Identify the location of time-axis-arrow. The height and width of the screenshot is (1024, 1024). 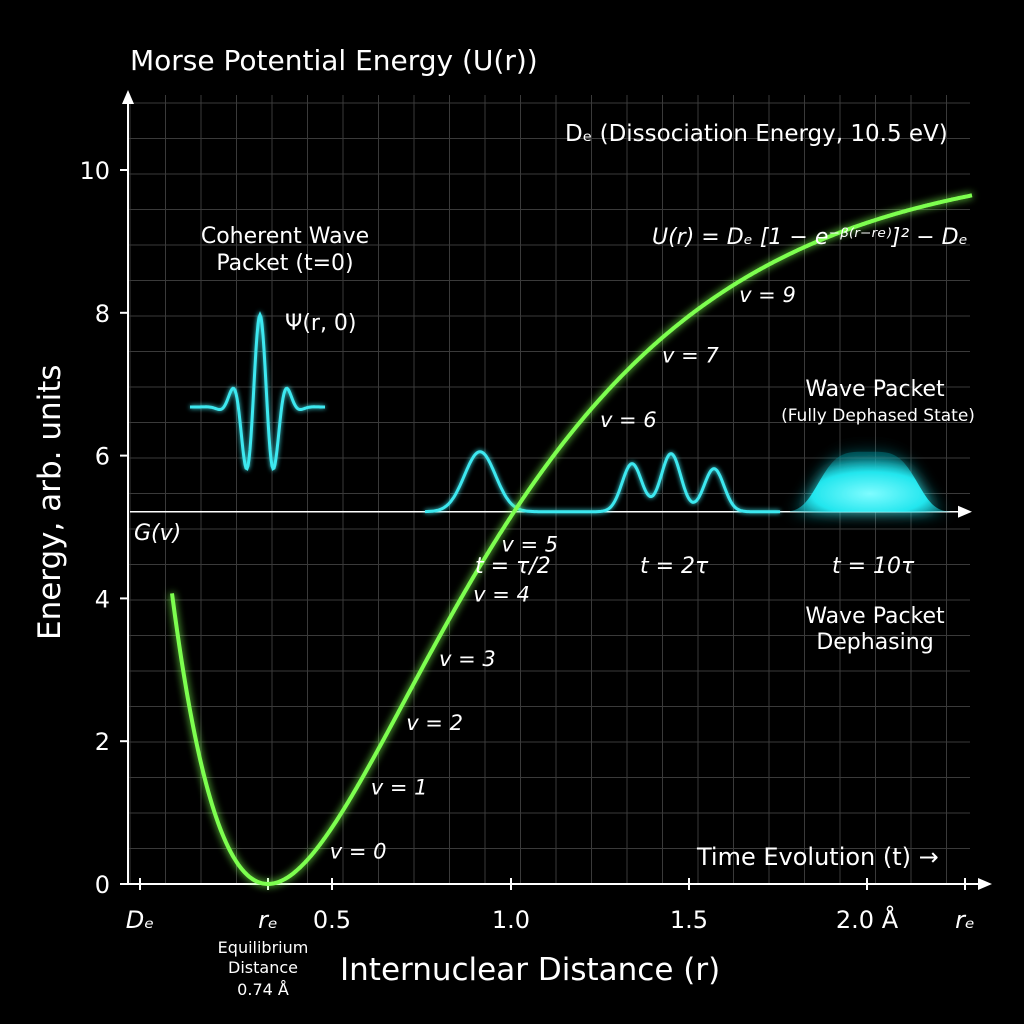
(965, 511).